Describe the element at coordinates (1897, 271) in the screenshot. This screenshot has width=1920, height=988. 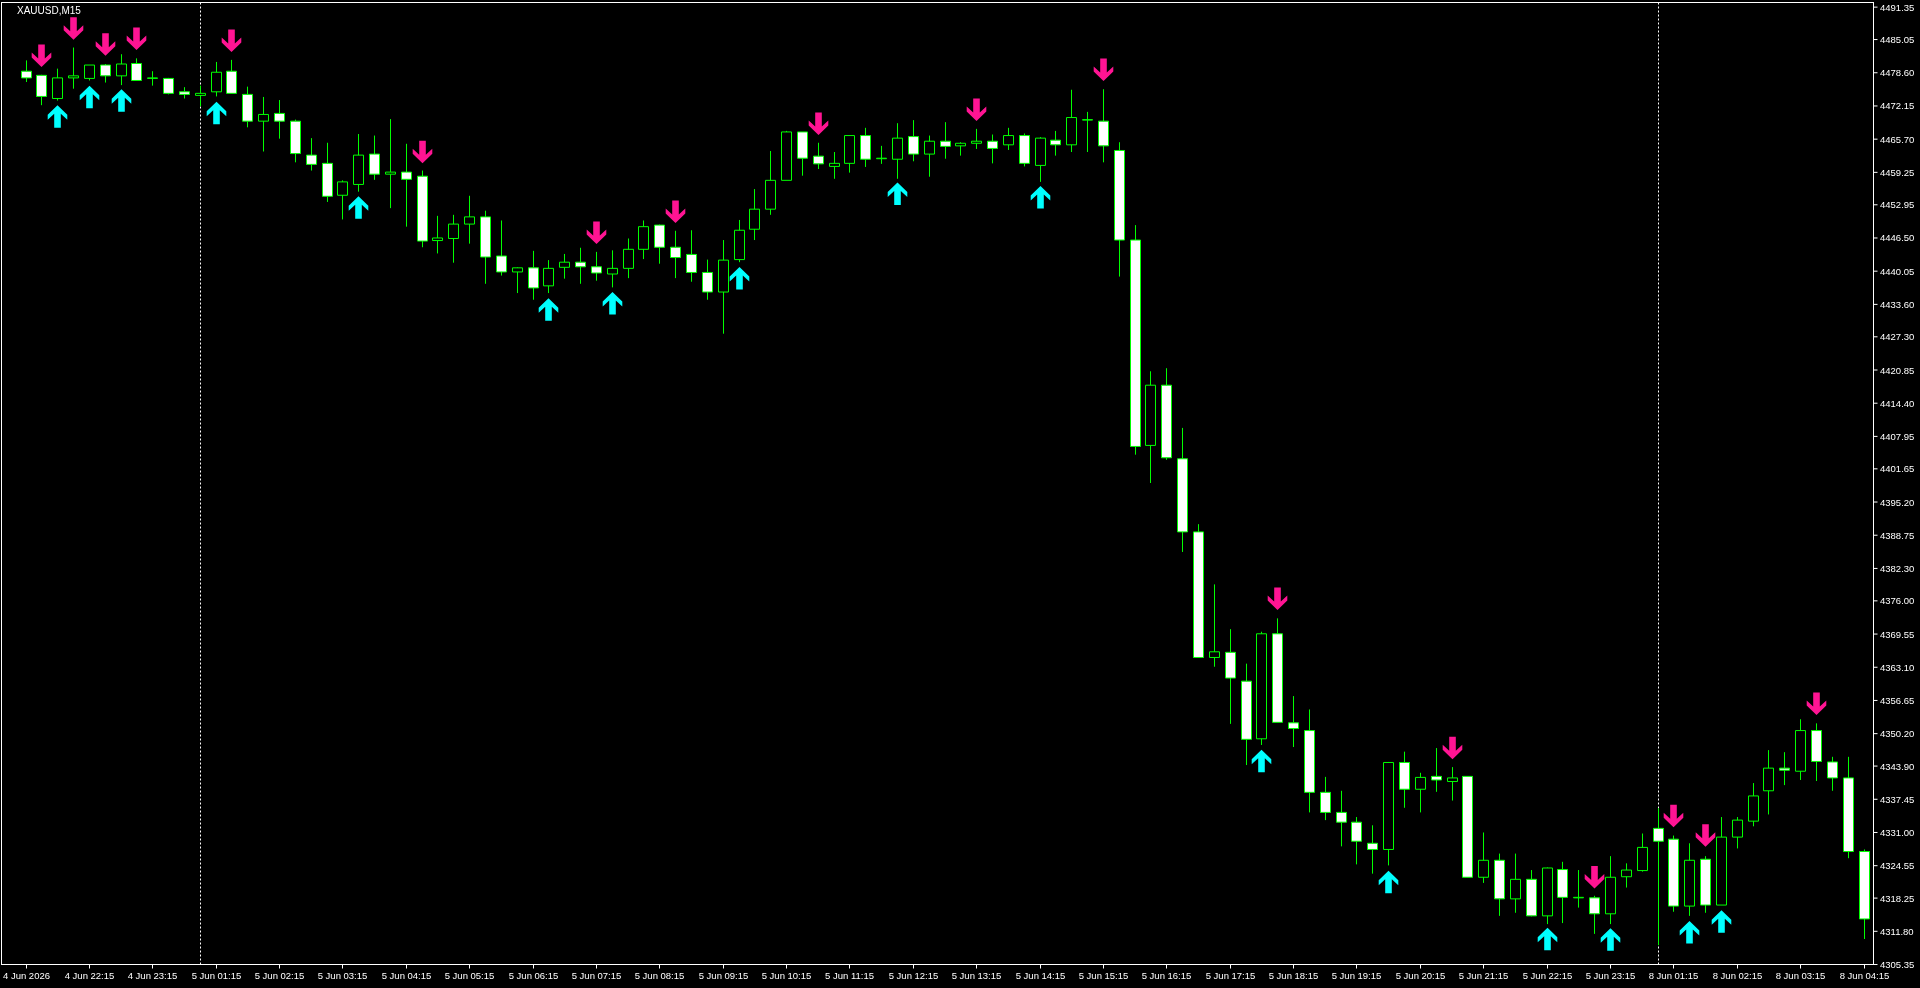
I see `y-tick-label: 4440.05` at that location.